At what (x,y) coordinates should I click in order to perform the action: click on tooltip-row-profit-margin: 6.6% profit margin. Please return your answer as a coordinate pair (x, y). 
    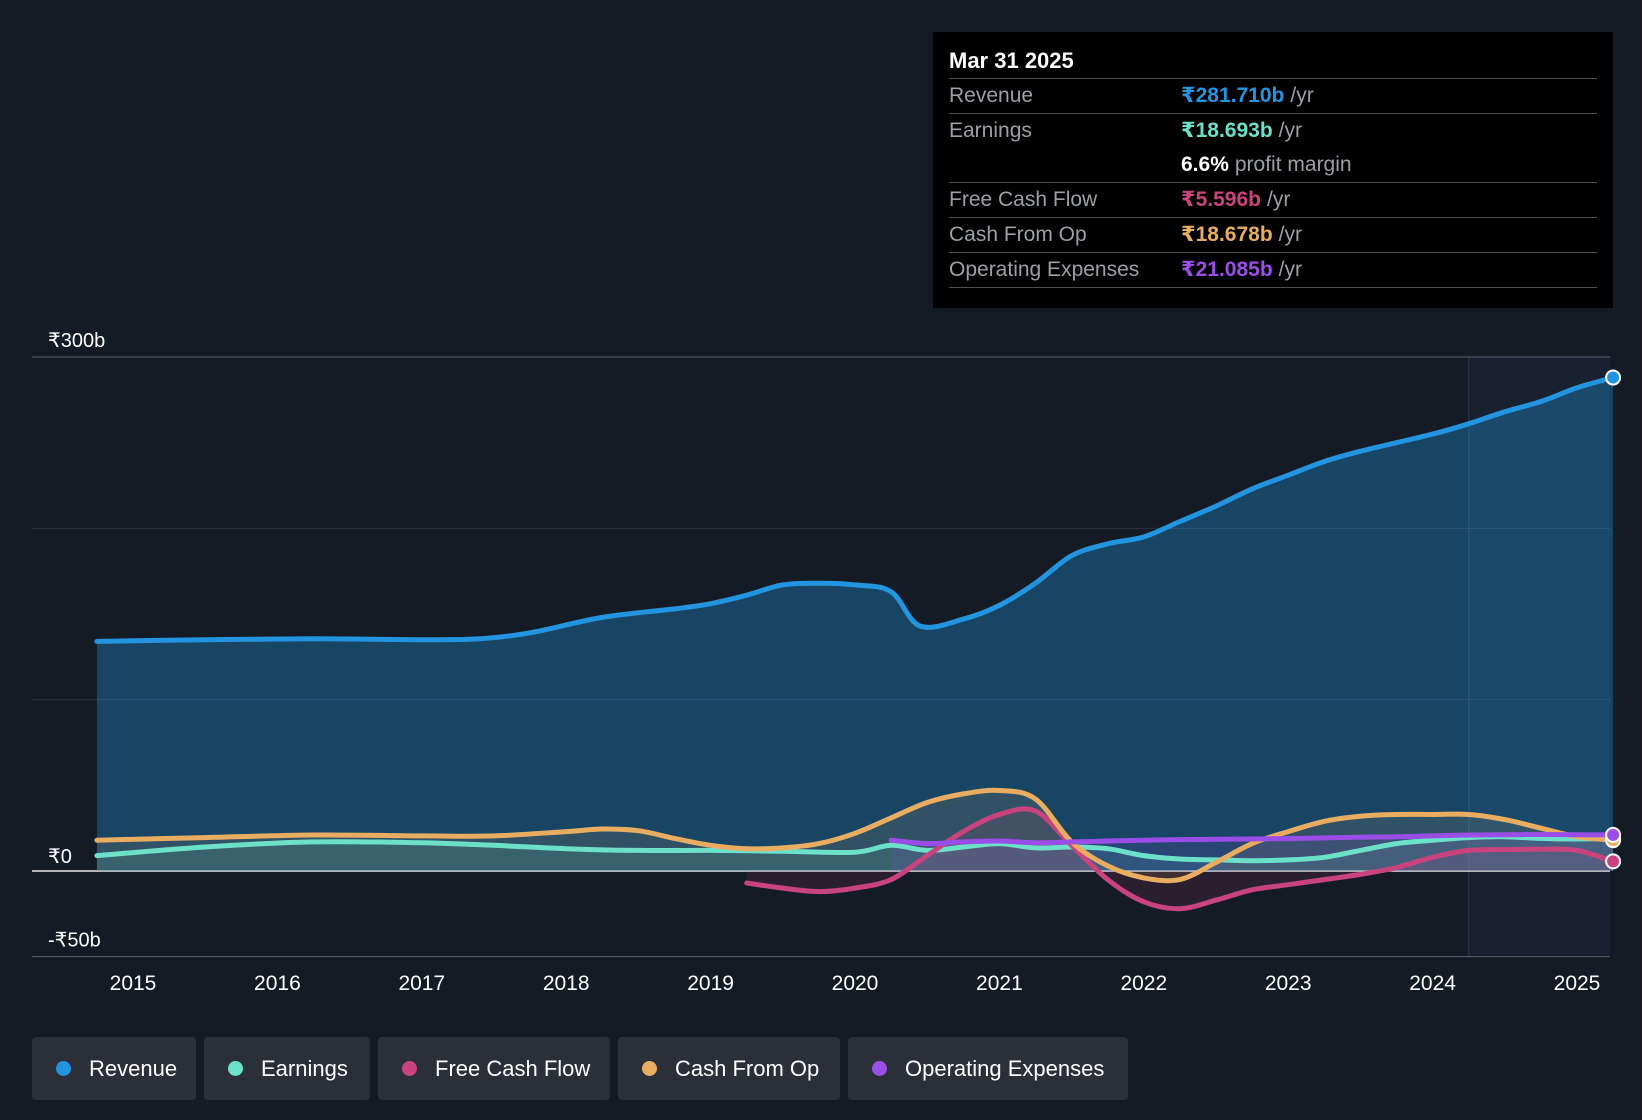
    Looking at the image, I should click on (1273, 165).